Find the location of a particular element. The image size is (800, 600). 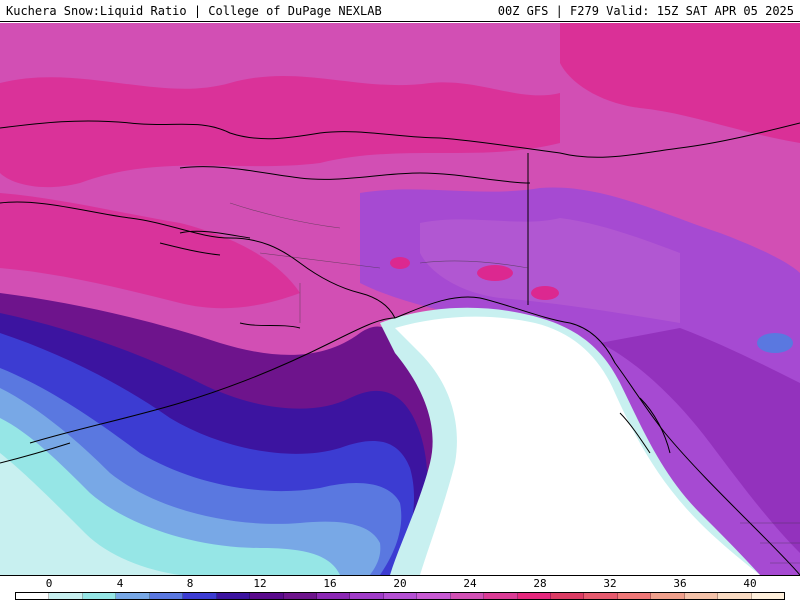

field-blue-spot-east is located at coordinates (775, 343).